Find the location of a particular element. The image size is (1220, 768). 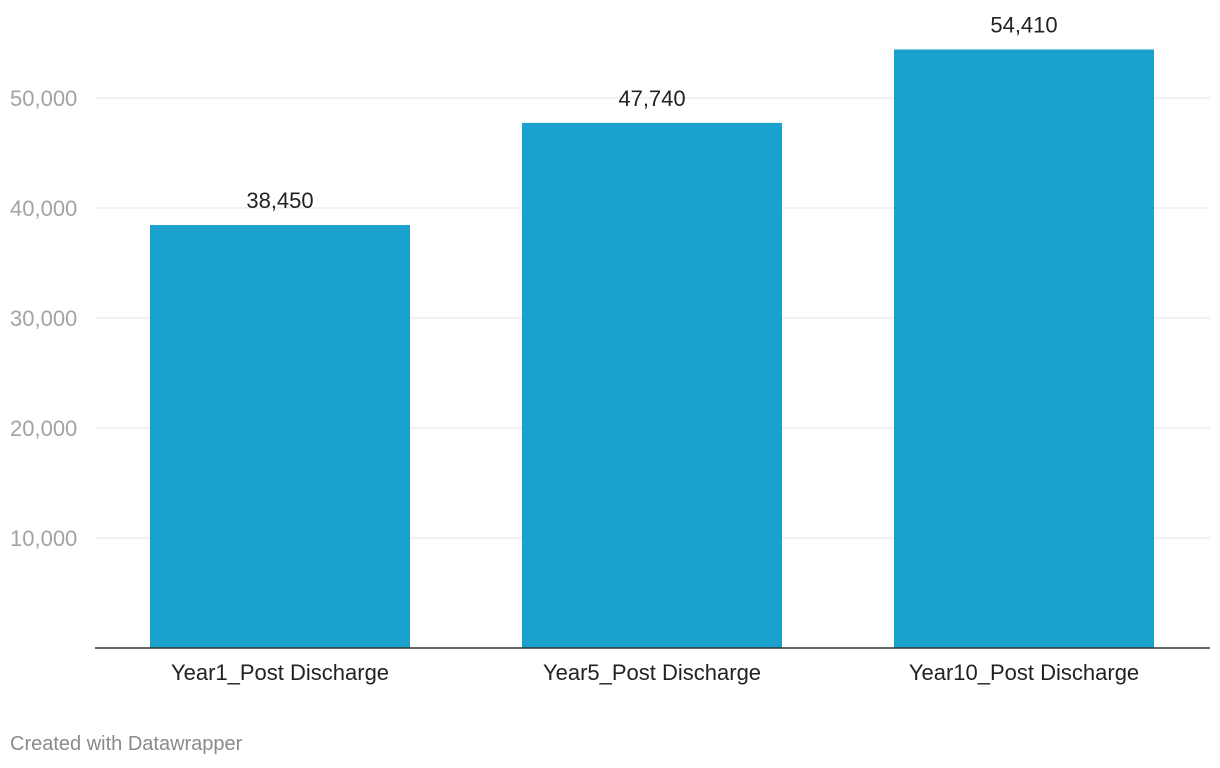

y-axis: 10,000 20,000 30,000 40,000 50,000 is located at coordinates (43, 318).